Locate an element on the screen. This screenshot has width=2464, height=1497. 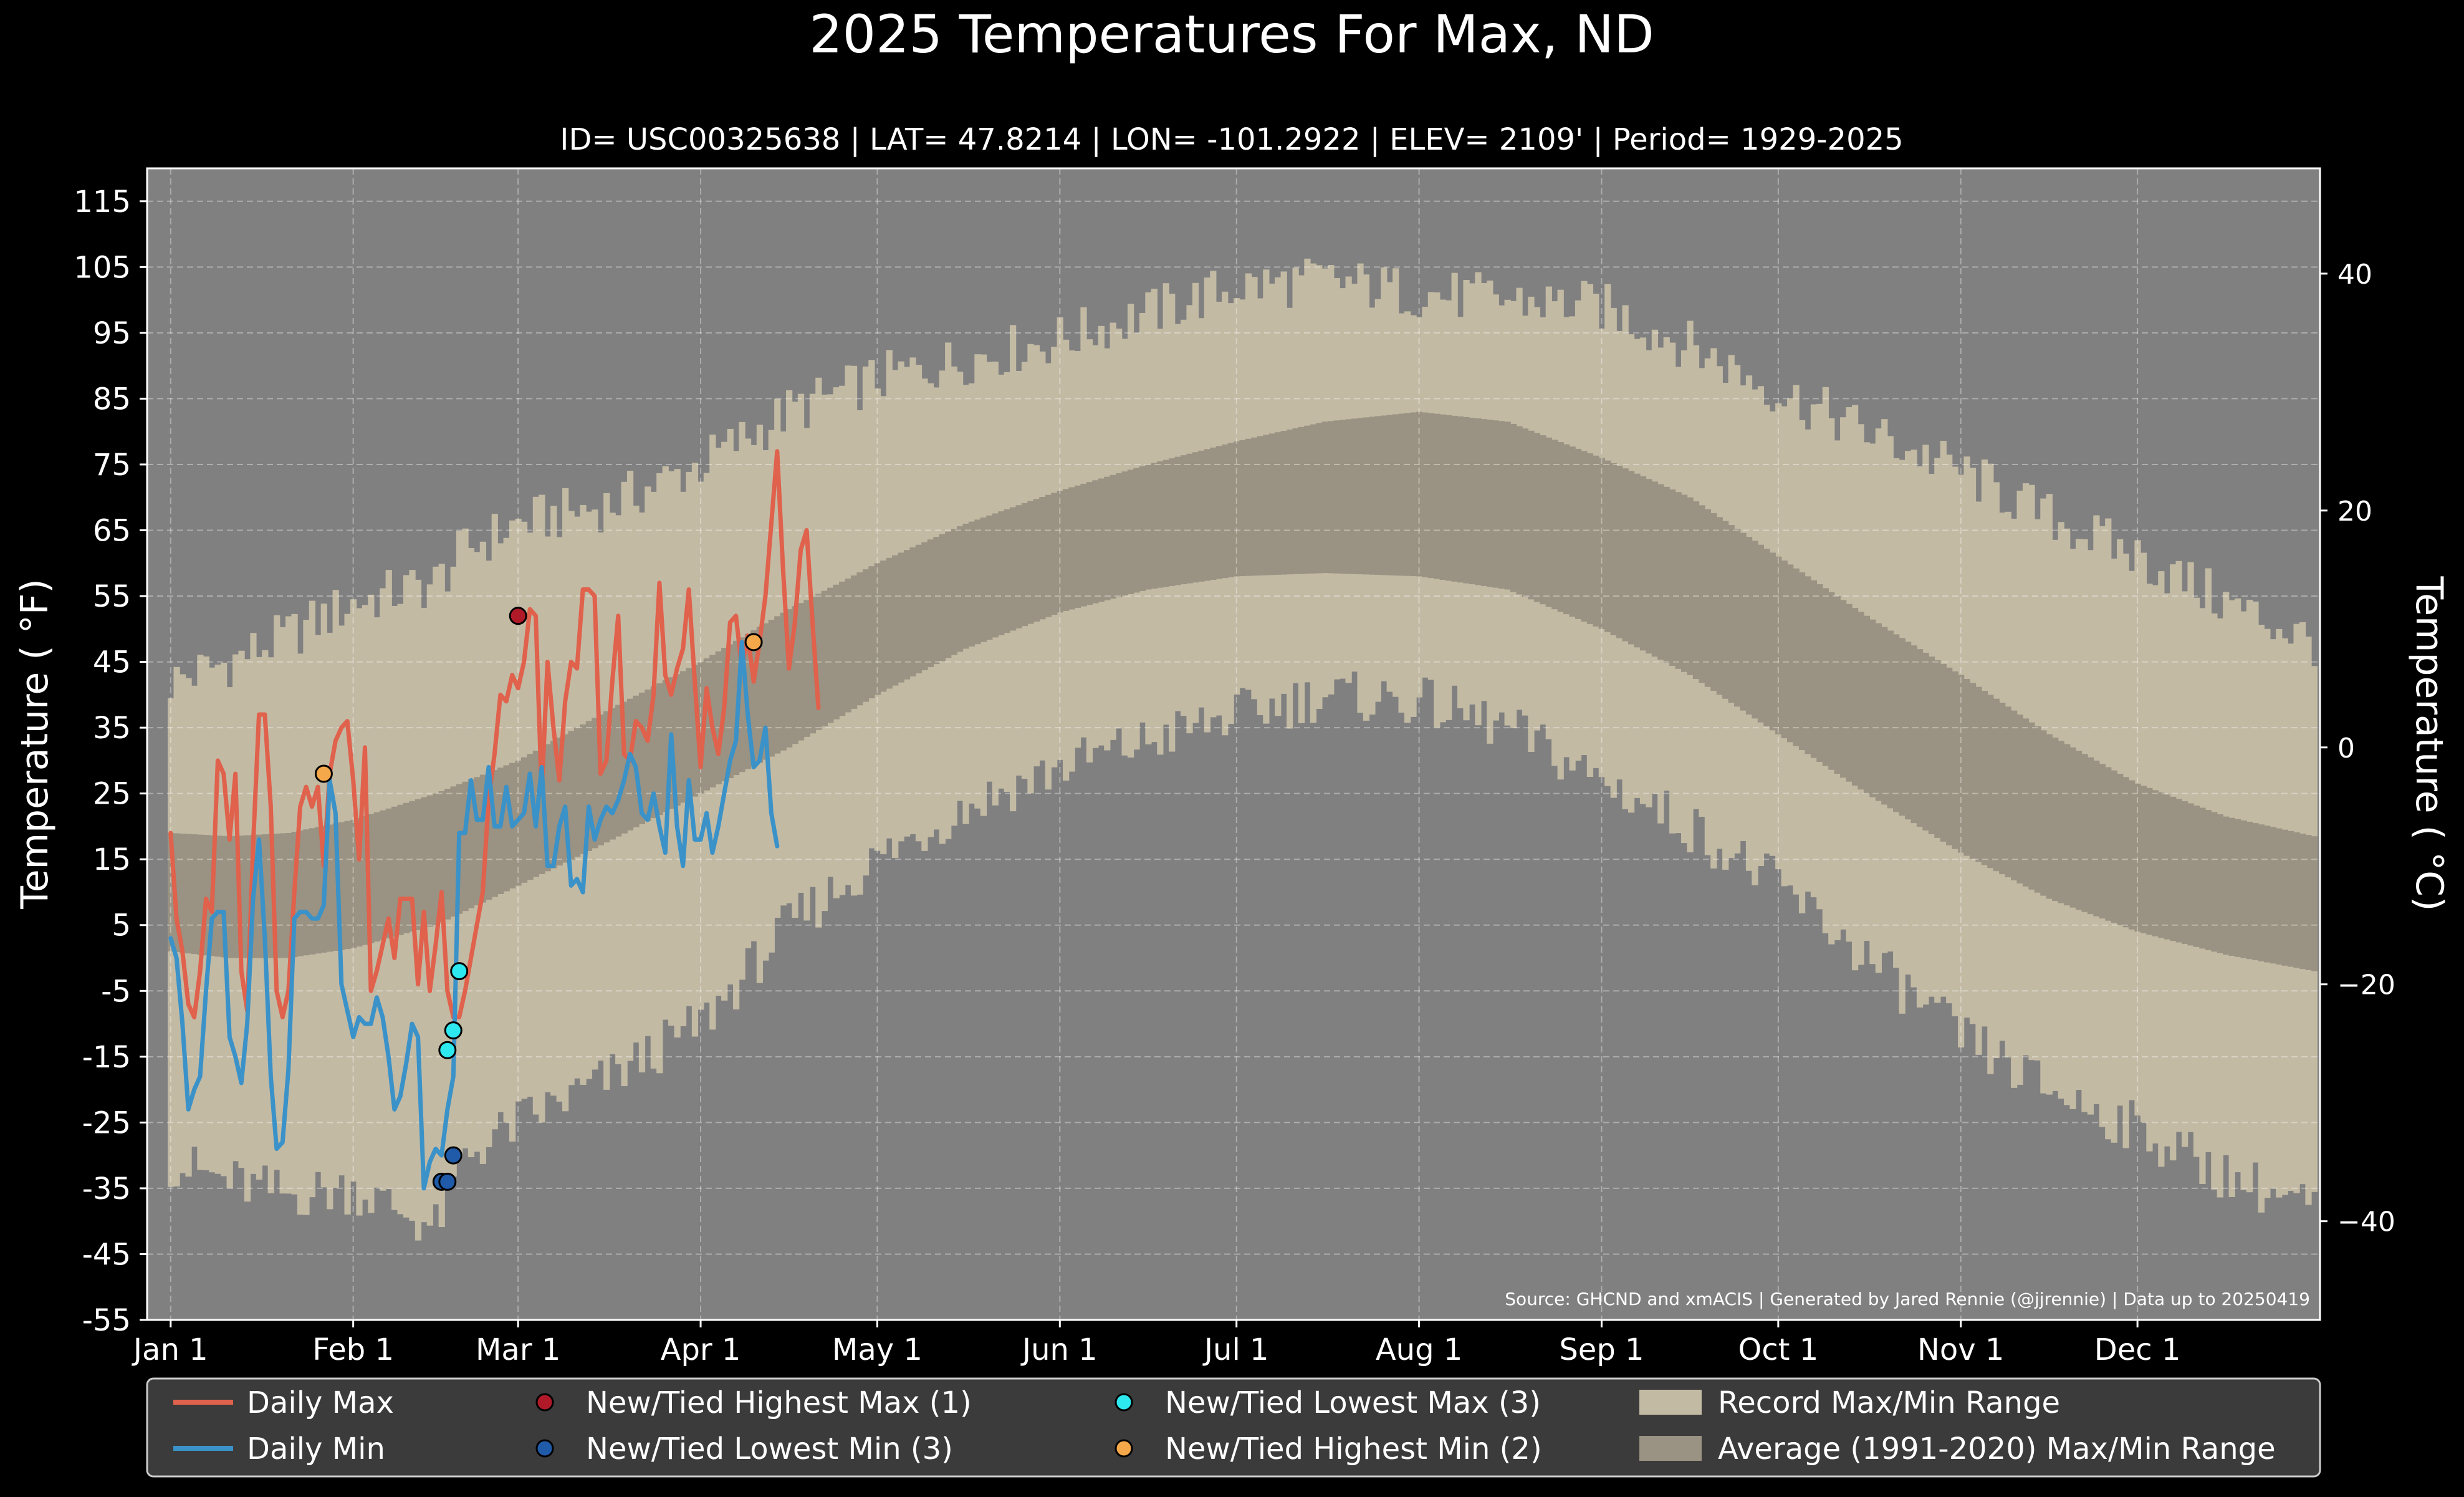
x-tick-label: Sep 1 is located at coordinates (1601, 1349).